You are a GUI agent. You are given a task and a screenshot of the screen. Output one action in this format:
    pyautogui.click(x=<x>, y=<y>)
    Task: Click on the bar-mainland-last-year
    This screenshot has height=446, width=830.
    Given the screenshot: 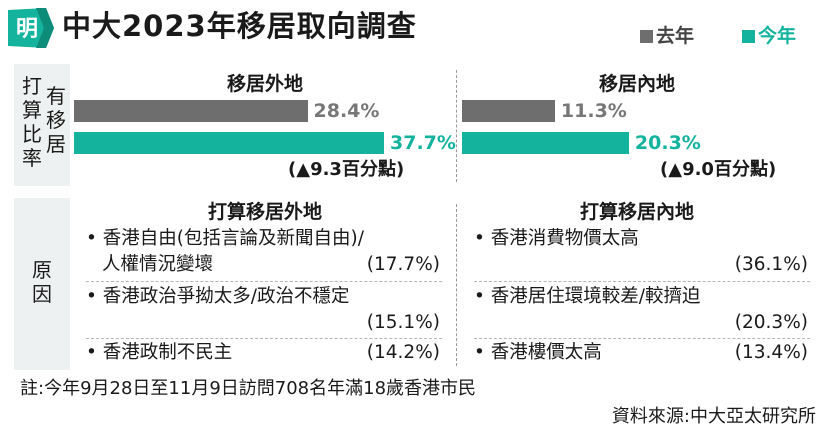 What is the action you would take?
    pyautogui.click(x=508, y=111)
    